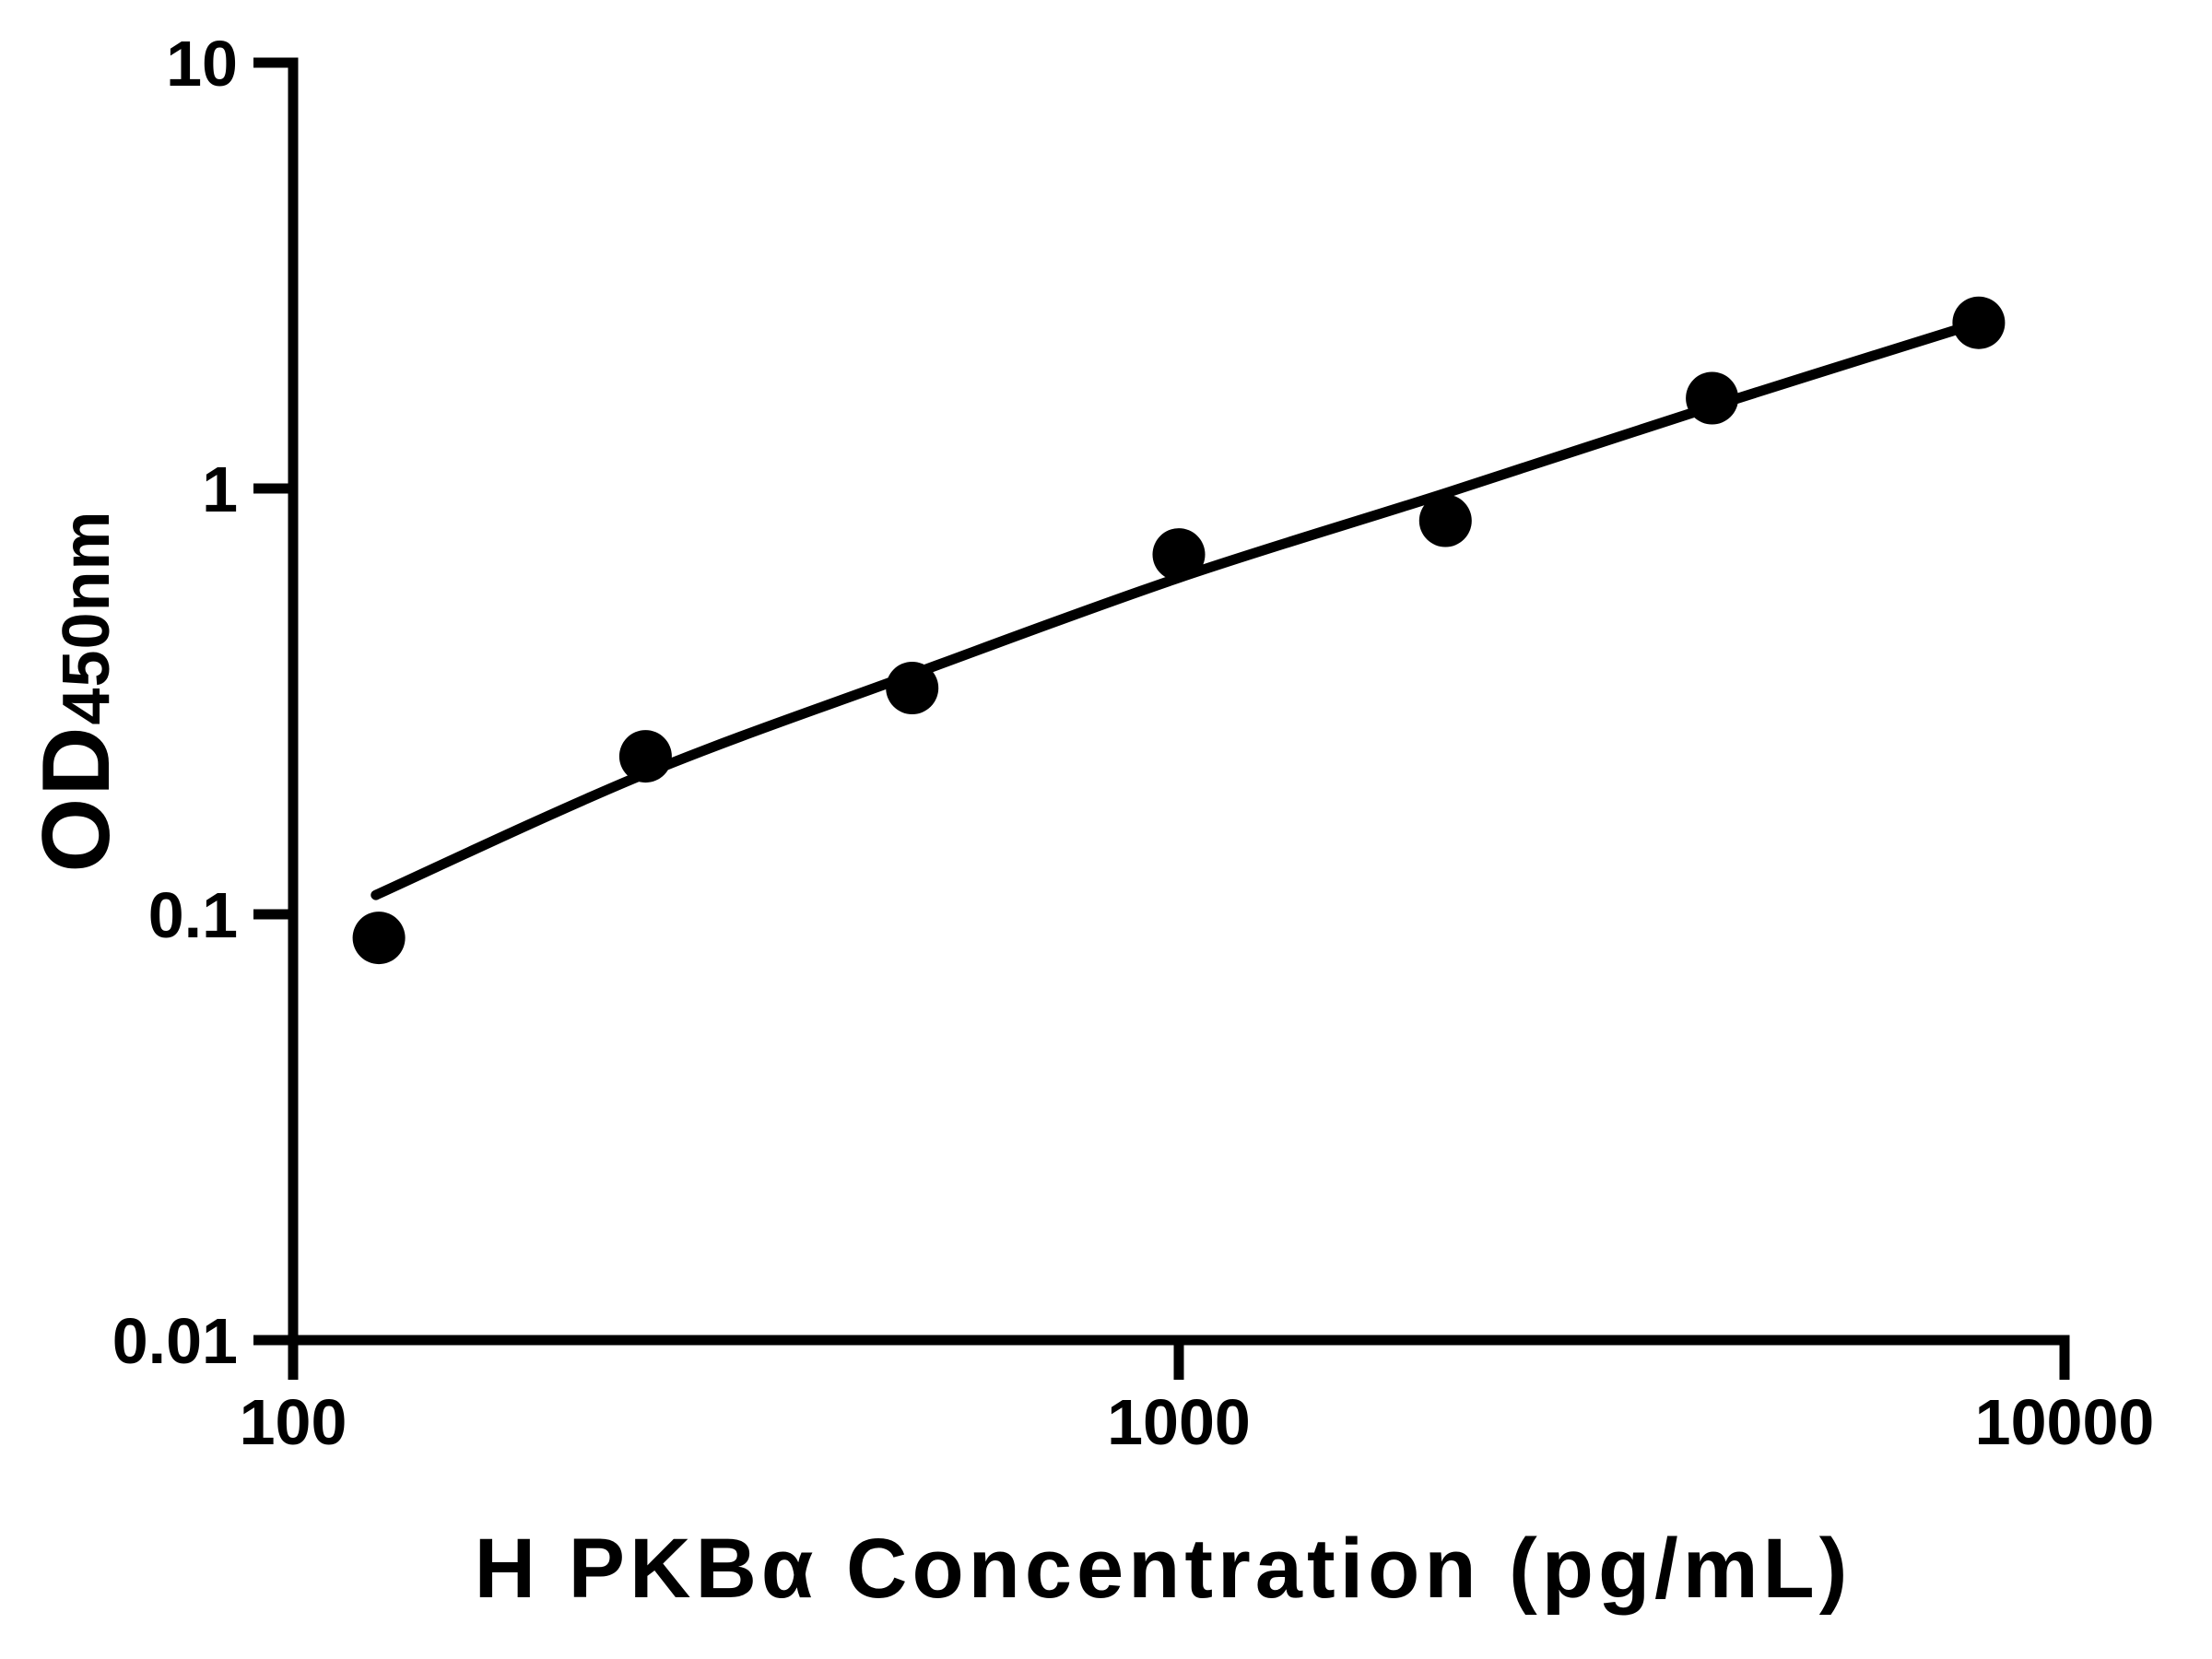 The image size is (2212, 1659). I want to click on y-tick-label: 0.1, so click(193, 915).